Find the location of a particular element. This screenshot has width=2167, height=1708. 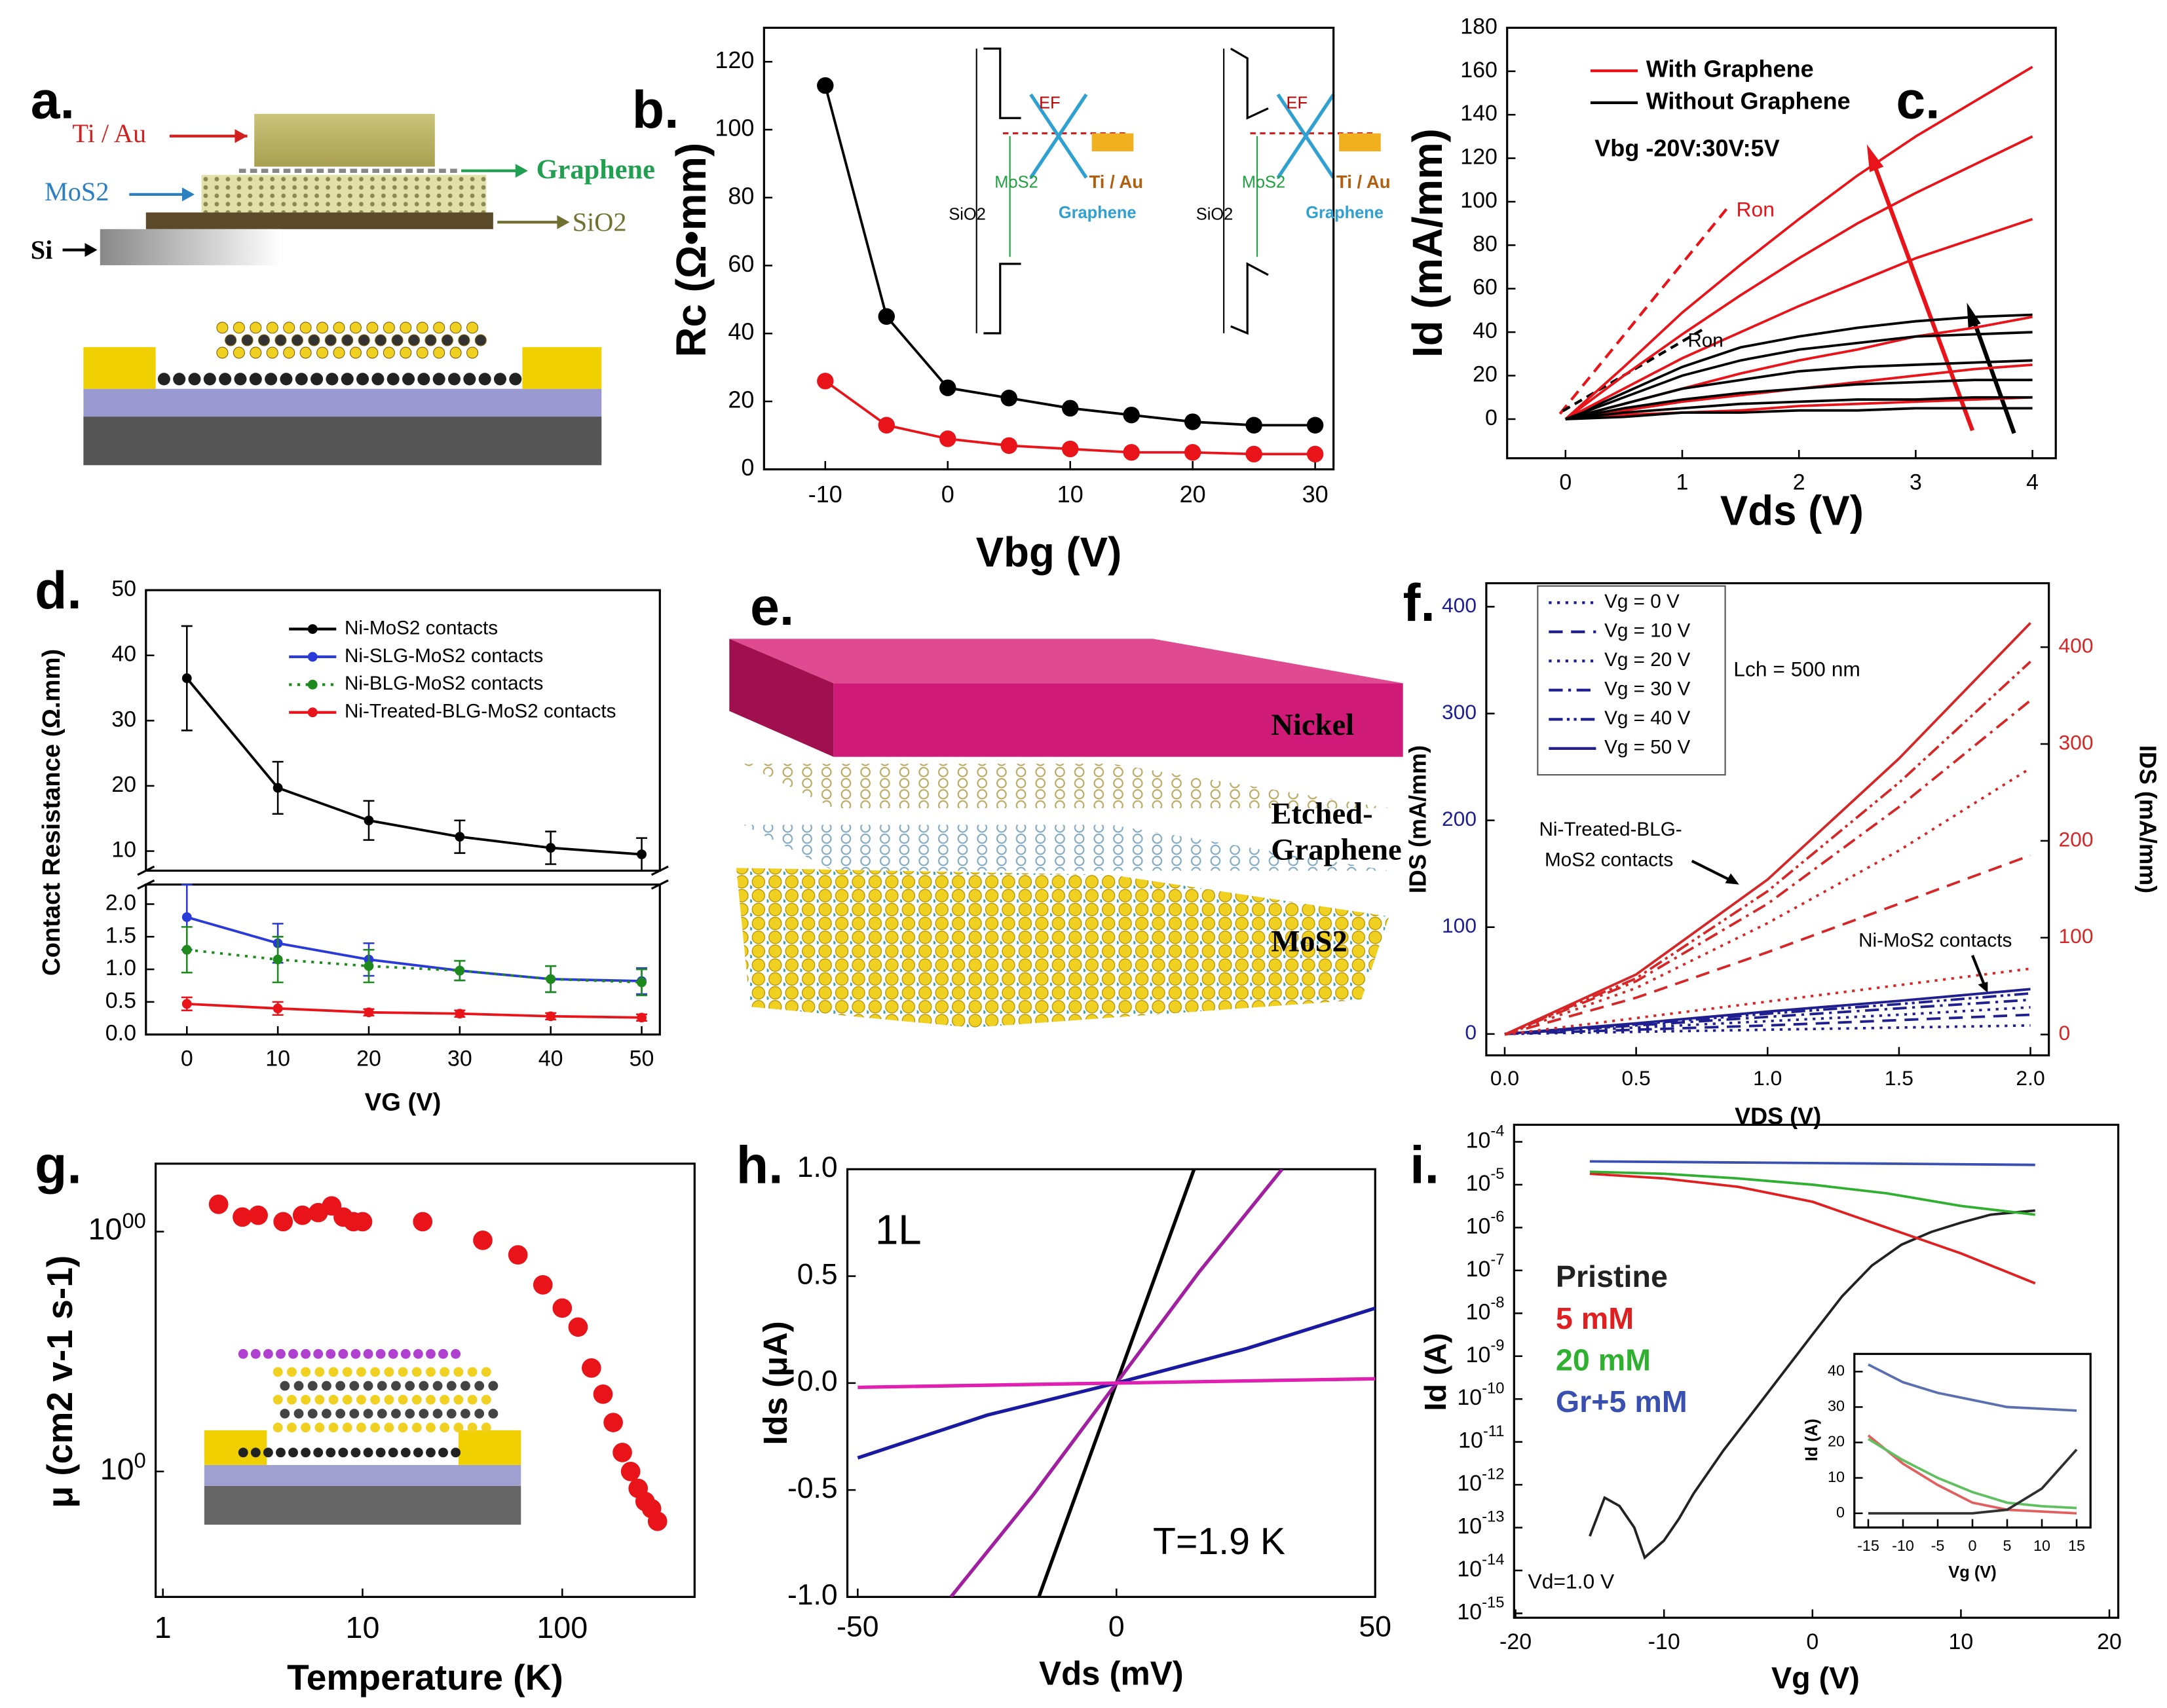

y-tick-label: 10-15 is located at coordinates (1480, 1610).